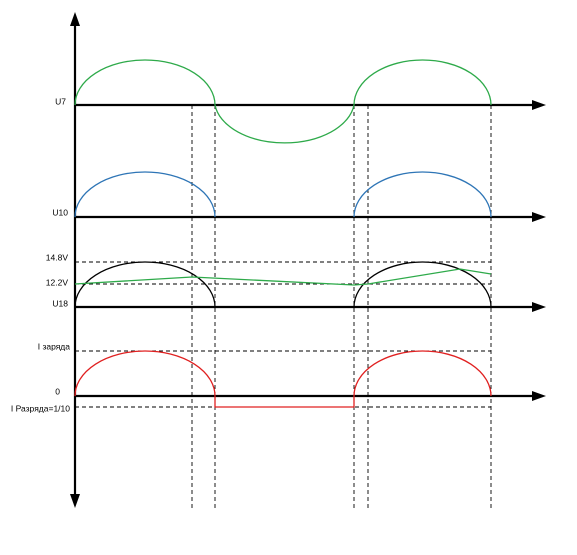  I want to click on label: U10, so click(60, 212).